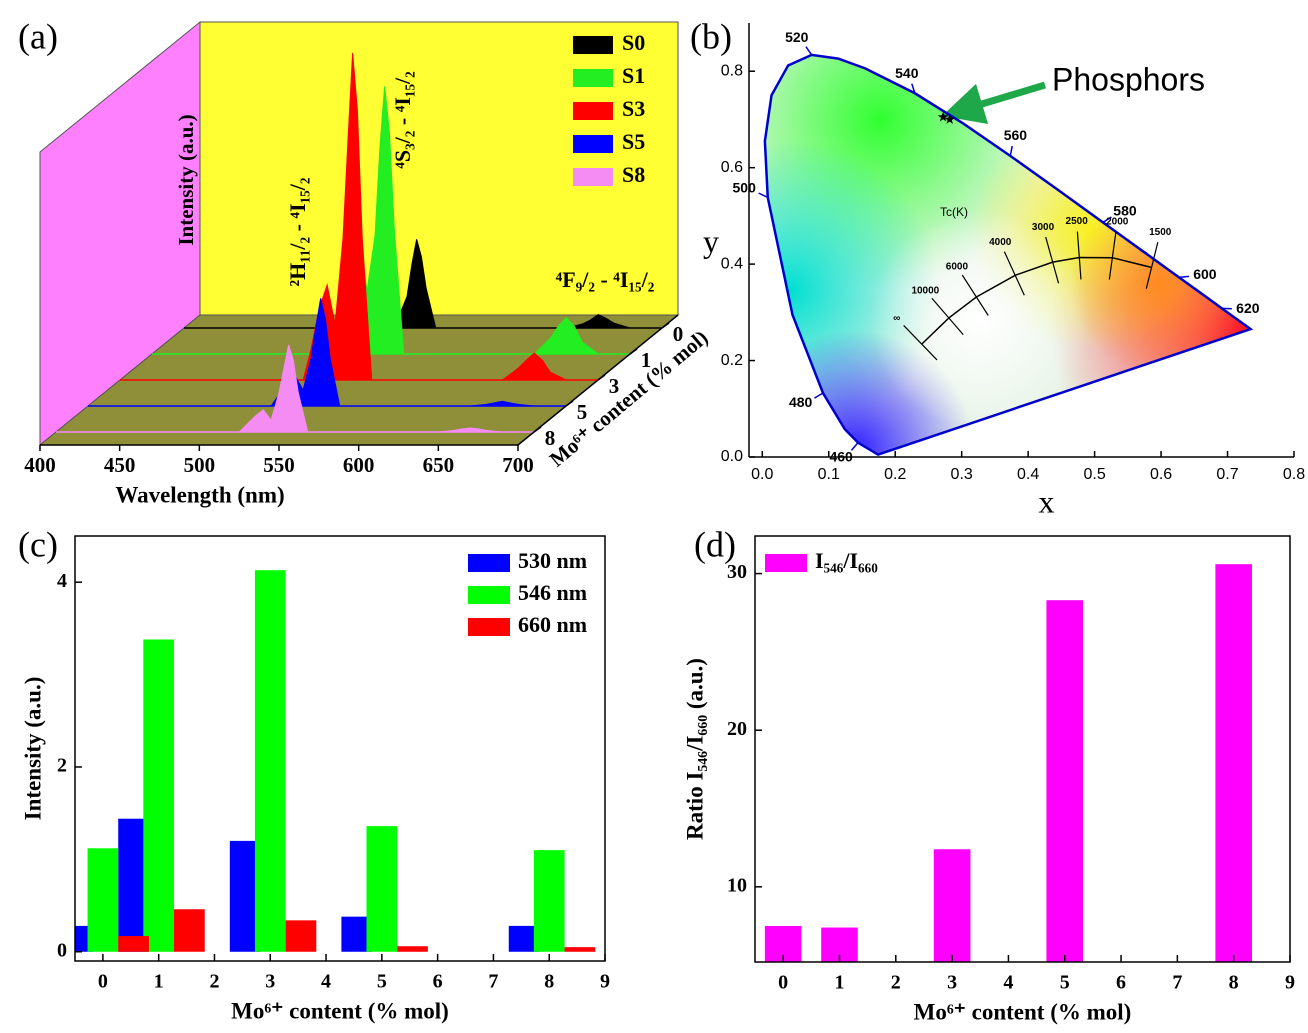 Image resolution: width=1308 pixels, height=1033 pixels. I want to click on x-axis-label: x, so click(1047, 501).